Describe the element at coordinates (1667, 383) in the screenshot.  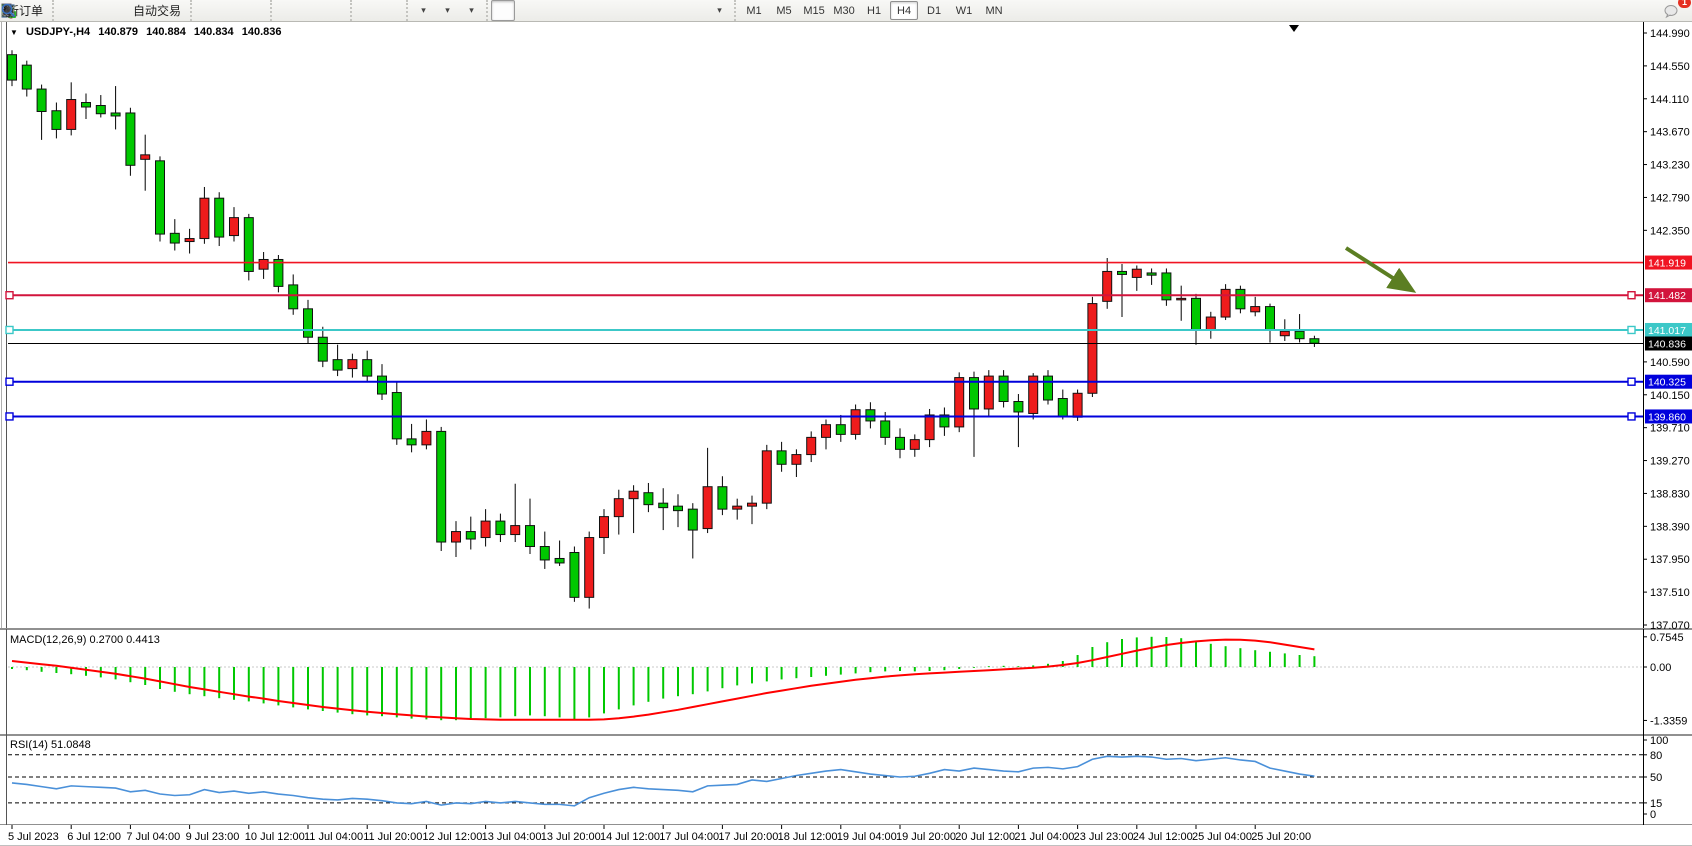
I see `hline-price-label: 140.325` at that location.